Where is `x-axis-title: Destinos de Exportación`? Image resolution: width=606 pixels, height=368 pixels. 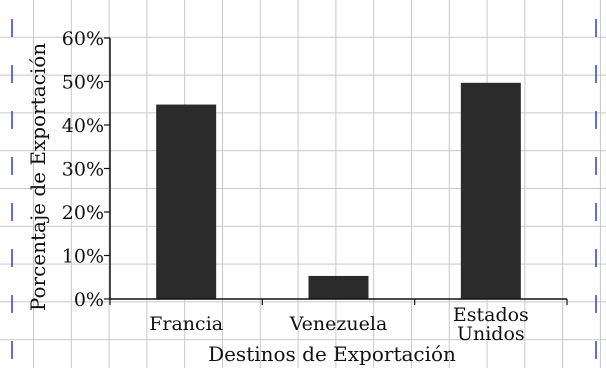
x-axis-title: Destinos de Exportación is located at coordinates (332, 354).